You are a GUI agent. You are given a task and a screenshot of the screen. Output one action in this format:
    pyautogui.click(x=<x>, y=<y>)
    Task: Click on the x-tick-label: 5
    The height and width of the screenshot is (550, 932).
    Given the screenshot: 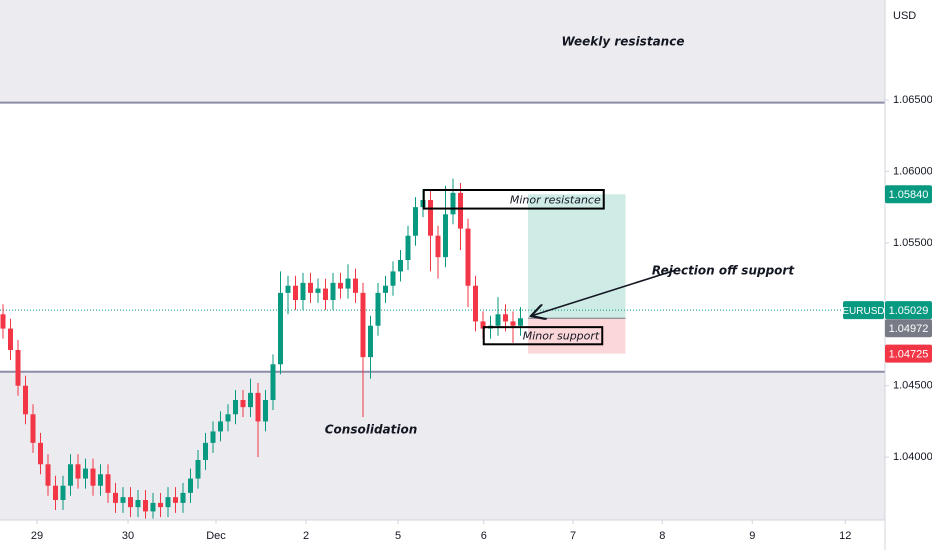 What is the action you would take?
    pyautogui.click(x=398, y=536)
    